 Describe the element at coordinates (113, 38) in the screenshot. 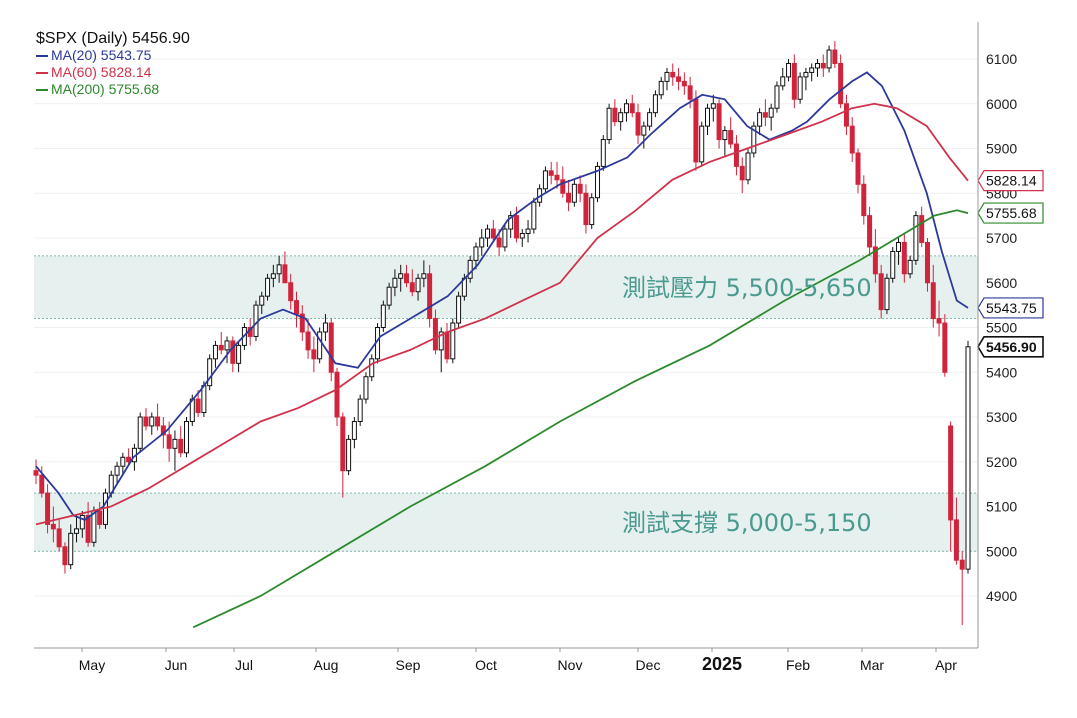

I see `chart-title: $SPX (Daily) 5456.90` at that location.